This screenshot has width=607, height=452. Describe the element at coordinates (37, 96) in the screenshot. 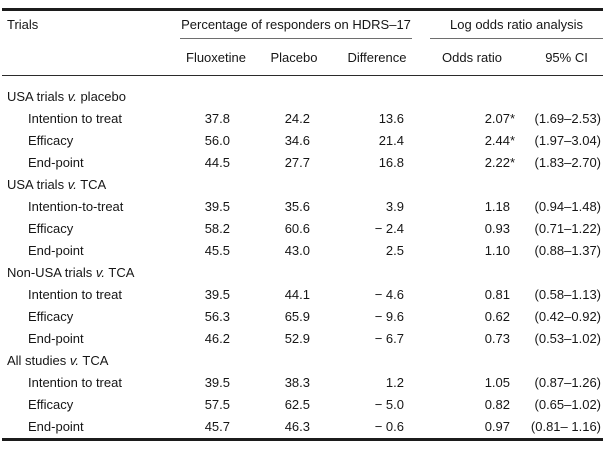

I see `section-title-pre: USA trials` at that location.